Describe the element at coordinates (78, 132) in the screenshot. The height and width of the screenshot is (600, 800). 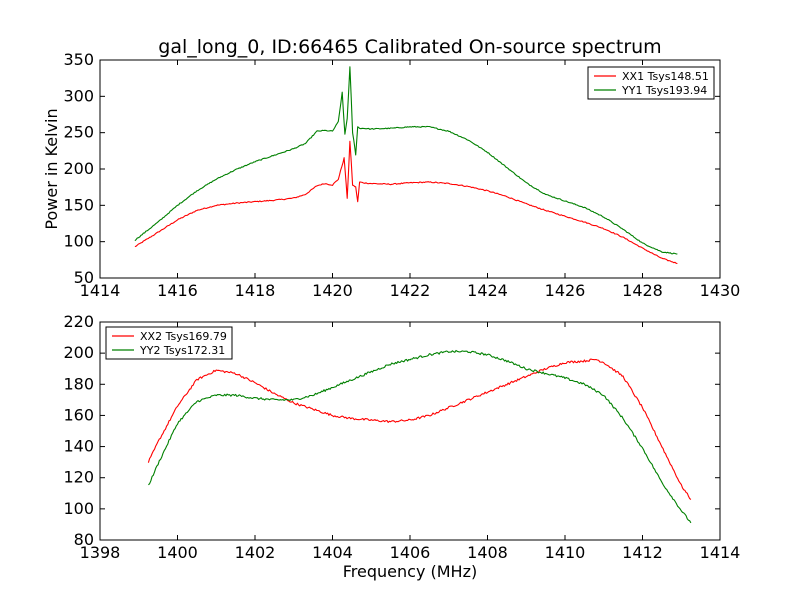
I see `y-tick-label: 250` at that location.